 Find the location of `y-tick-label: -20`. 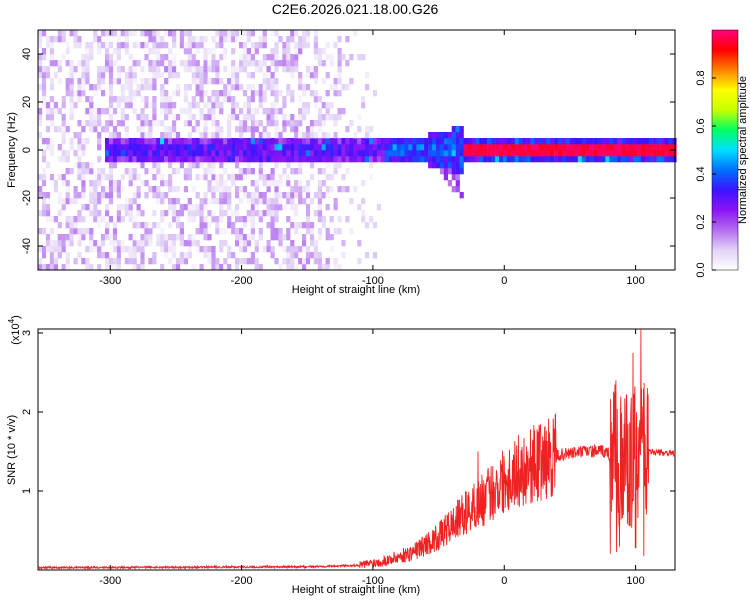

y-tick-label: -20 is located at coordinates (27, 198).